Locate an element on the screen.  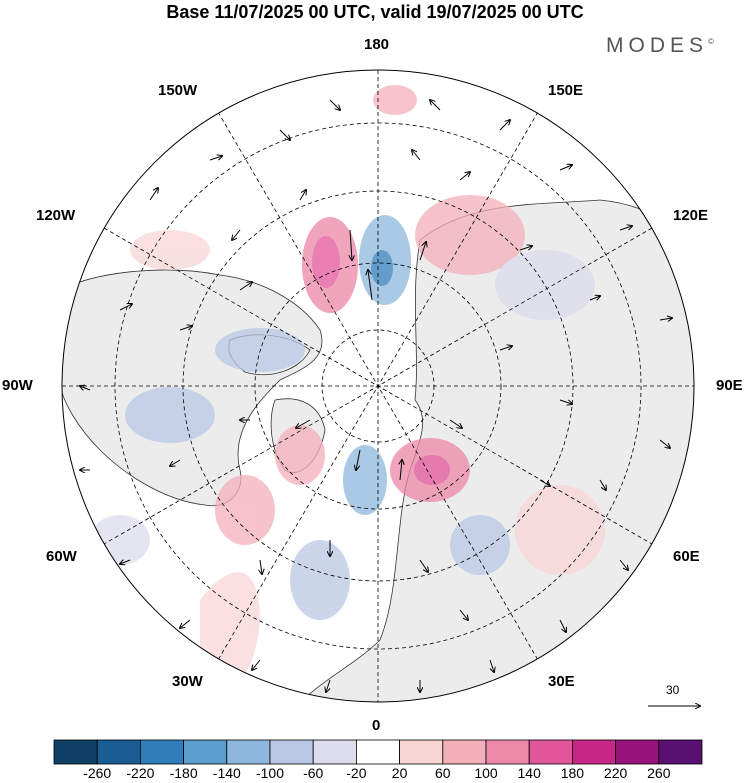
meridian-label-90w: 90W is located at coordinates (17, 385).